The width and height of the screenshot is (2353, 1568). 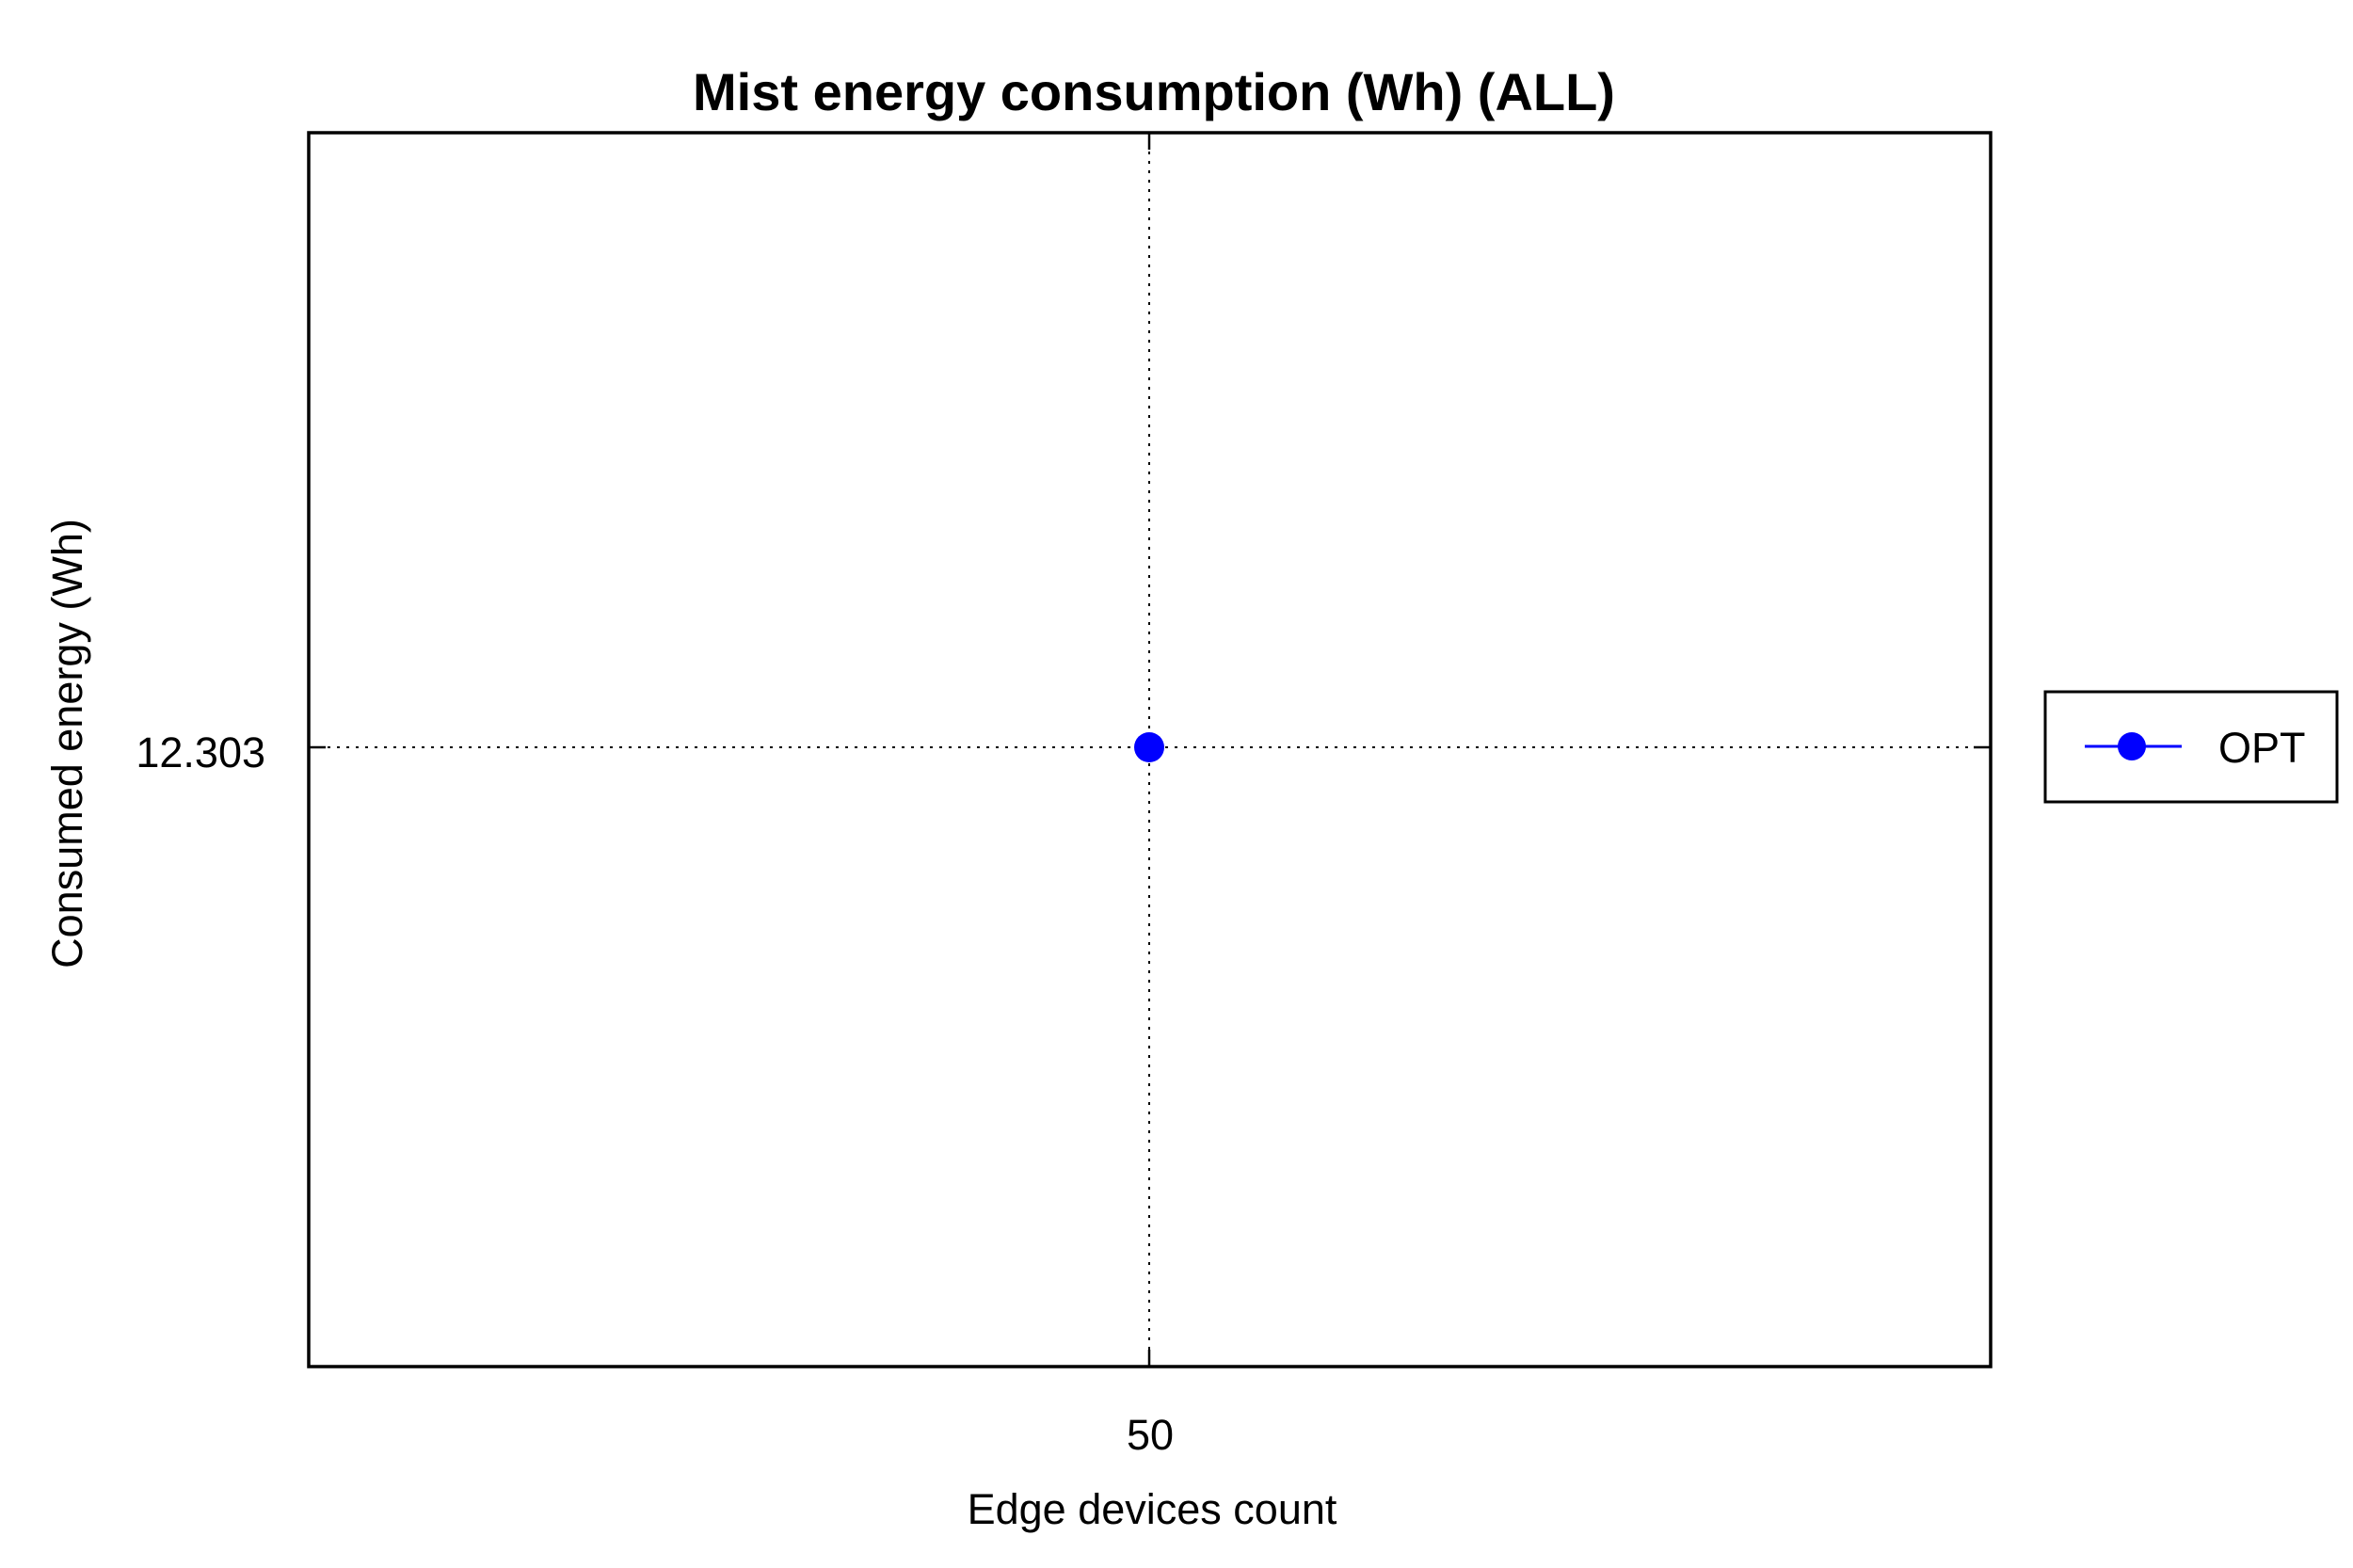 What do you see at coordinates (1154, 91) in the screenshot?
I see `chart-title: Mist energy consumption (Wh) (ALL)` at bounding box center [1154, 91].